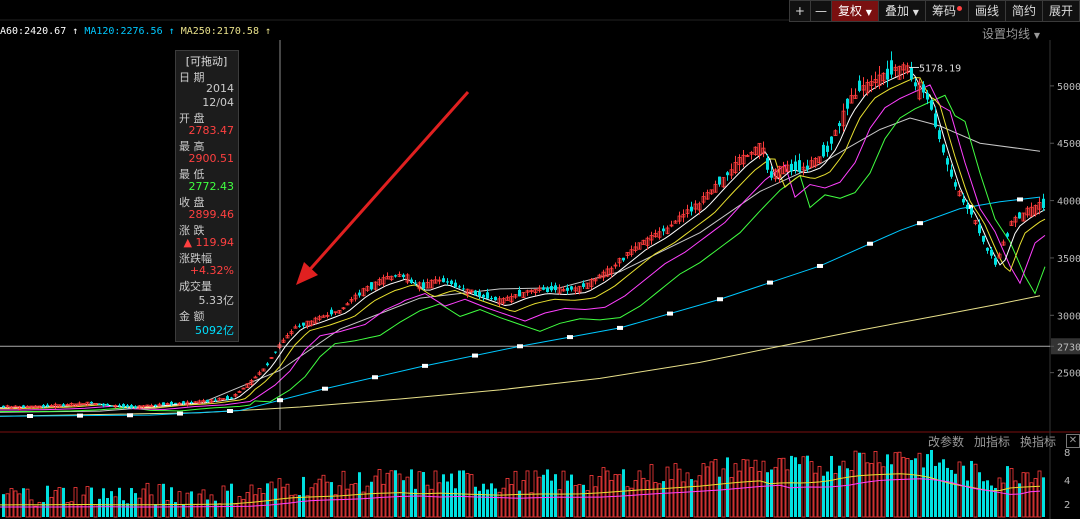 This screenshot has width=1080, height=519. What do you see at coordinates (1068, 87) in the screenshot?
I see `y-tick-label: 5000` at bounding box center [1068, 87].